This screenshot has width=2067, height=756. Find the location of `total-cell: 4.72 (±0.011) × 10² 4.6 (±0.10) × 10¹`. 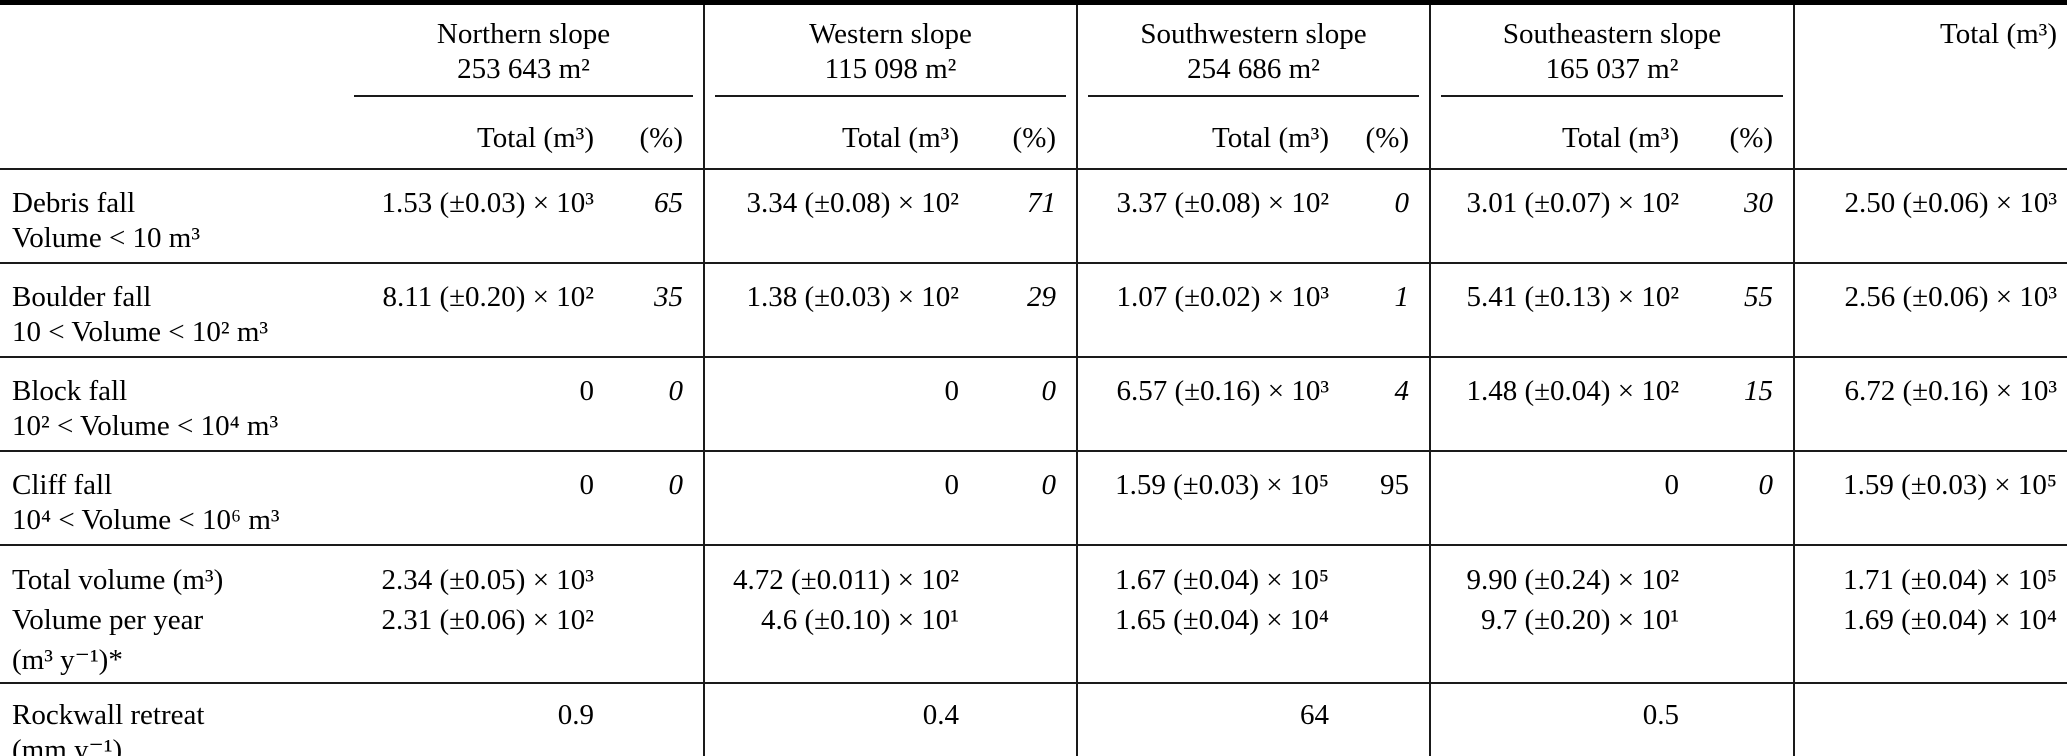

total-cell: 4.72 (±0.011) × 10² 4.6 (±0.10) × 10¹ is located at coordinates (844, 614).